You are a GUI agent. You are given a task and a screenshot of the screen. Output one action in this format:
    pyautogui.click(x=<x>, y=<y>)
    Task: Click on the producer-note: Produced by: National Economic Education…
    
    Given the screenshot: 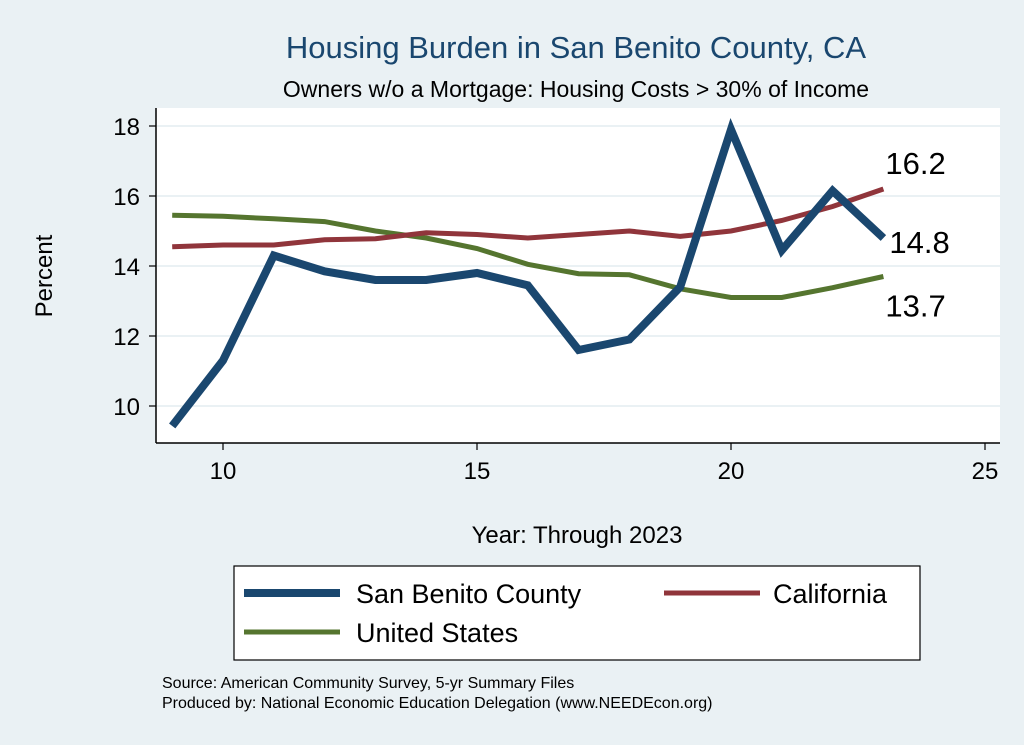 What is the action you would take?
    pyautogui.click(x=437, y=703)
    